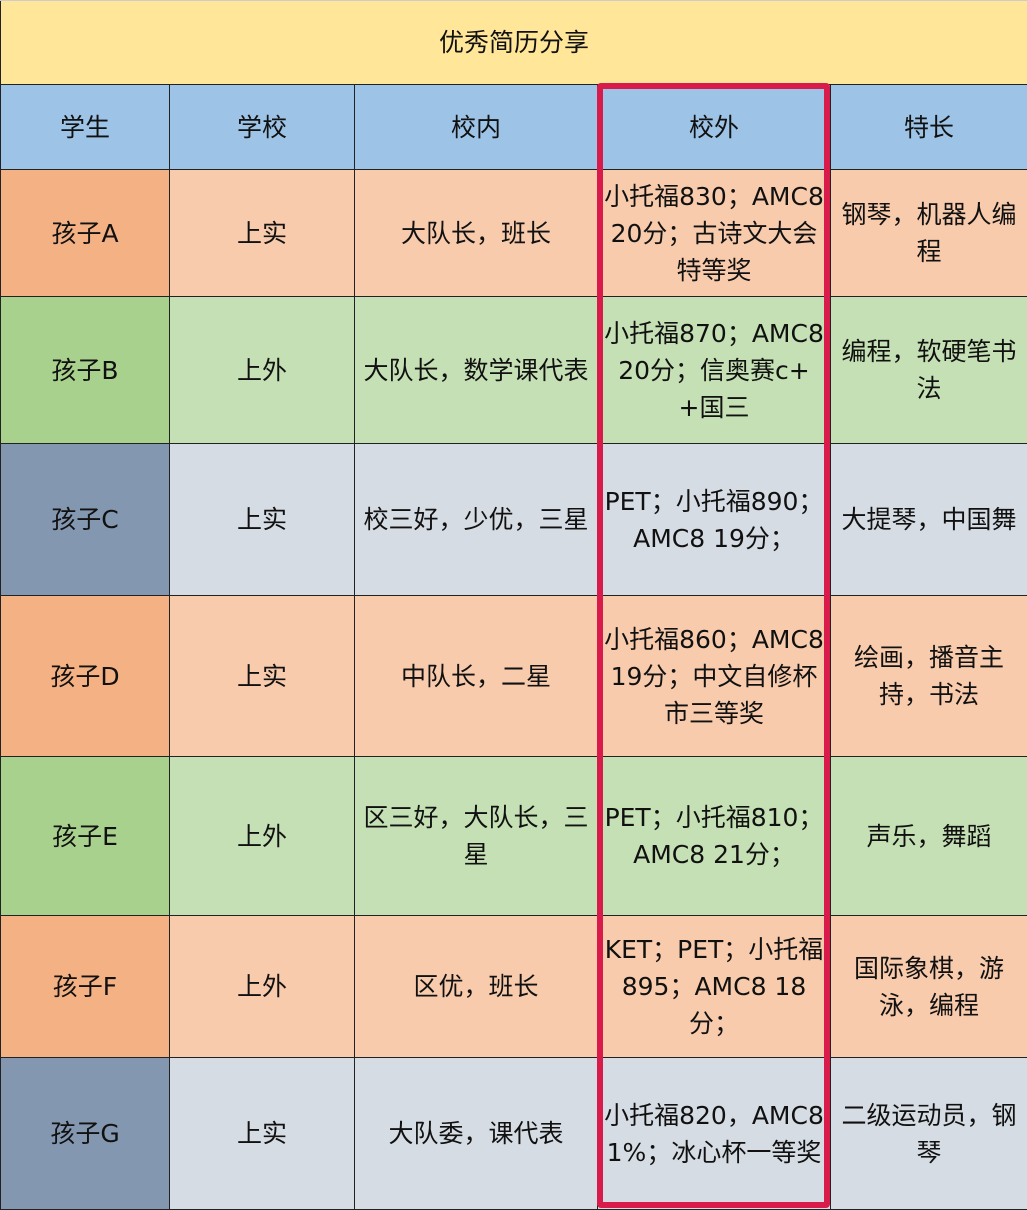 Image resolution: width=1027 pixels, height=1210 pixels. Describe the element at coordinates (85, 520) in the screenshot. I see `cell-student: 孩子C` at that location.